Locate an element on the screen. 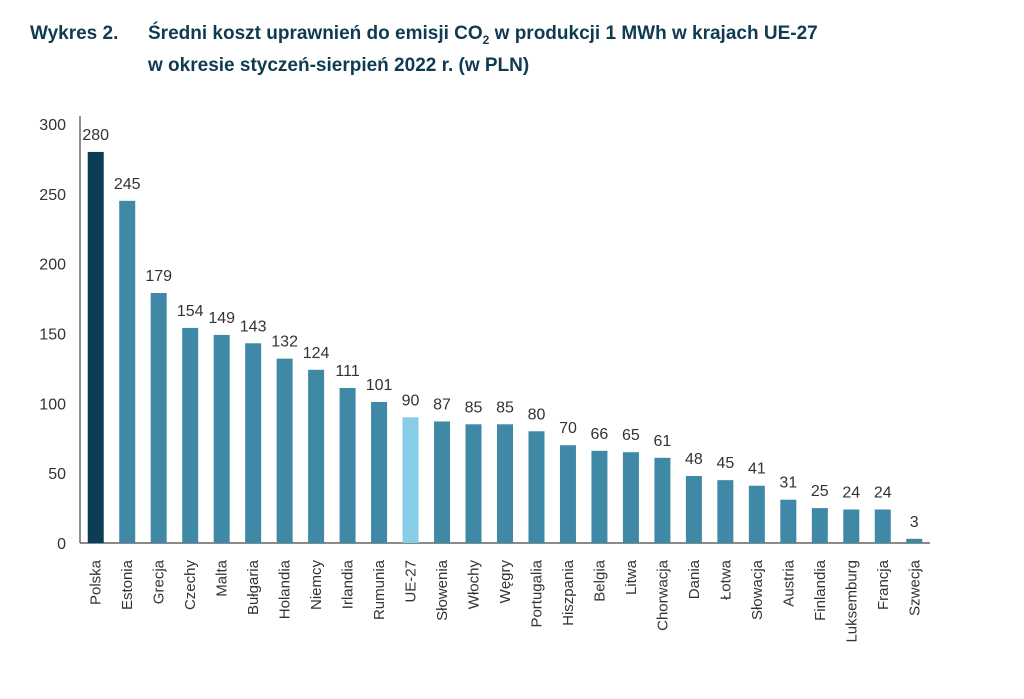 The width and height of the screenshot is (1024, 699). bar-bułgaria is located at coordinates (253, 443).